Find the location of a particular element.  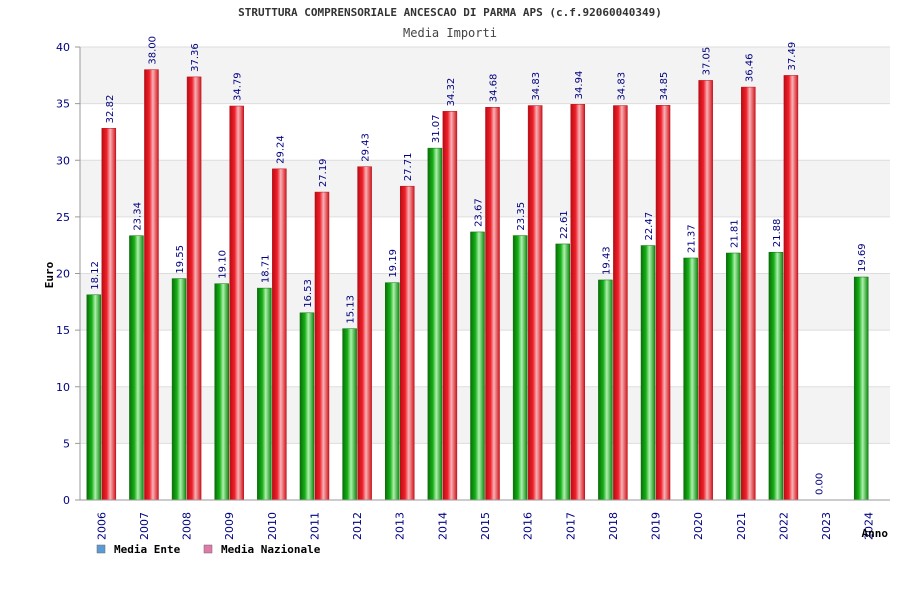

data-label-media-ente: 22.61 is located at coordinates (564, 224).